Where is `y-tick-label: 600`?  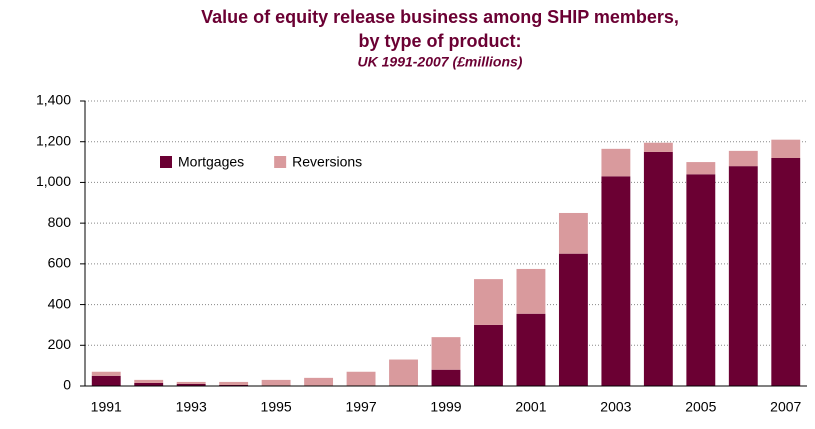
y-tick-label: 600 is located at coordinates (60, 263).